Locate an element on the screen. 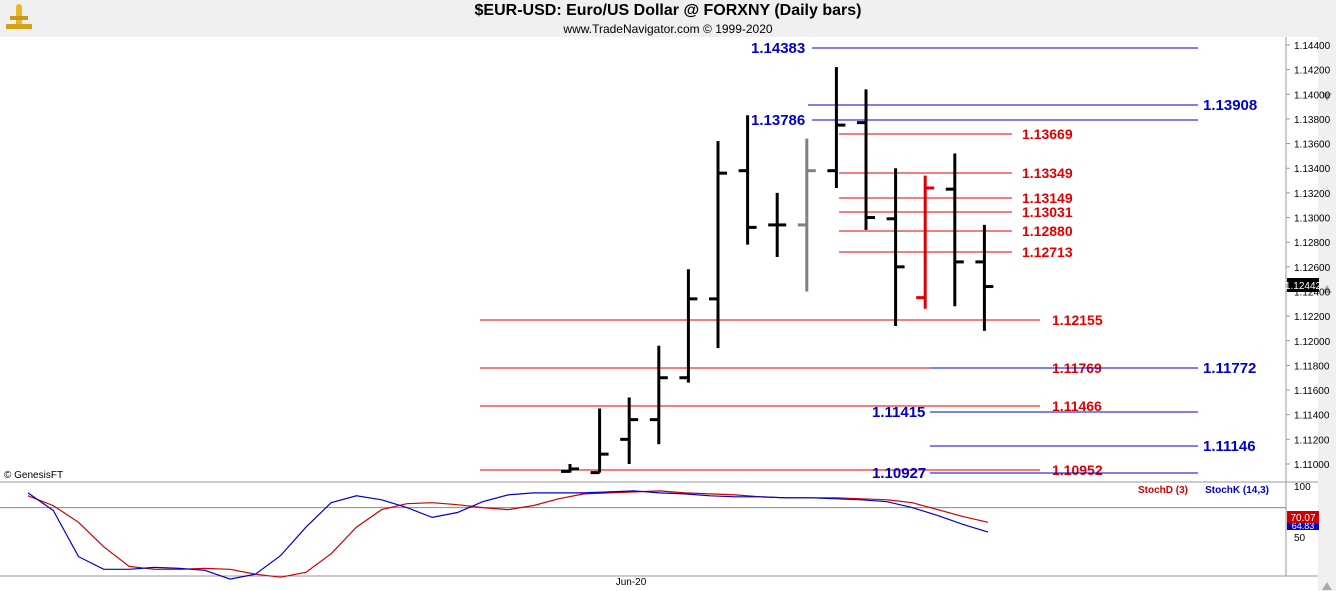  last-price-tag is located at coordinates (1303, 285).